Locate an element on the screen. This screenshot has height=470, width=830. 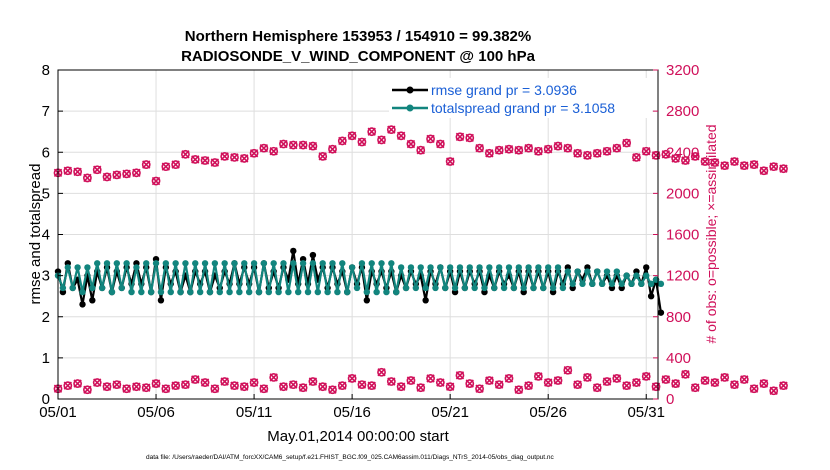
y-left-tick-label: 4 is located at coordinates (46, 235).